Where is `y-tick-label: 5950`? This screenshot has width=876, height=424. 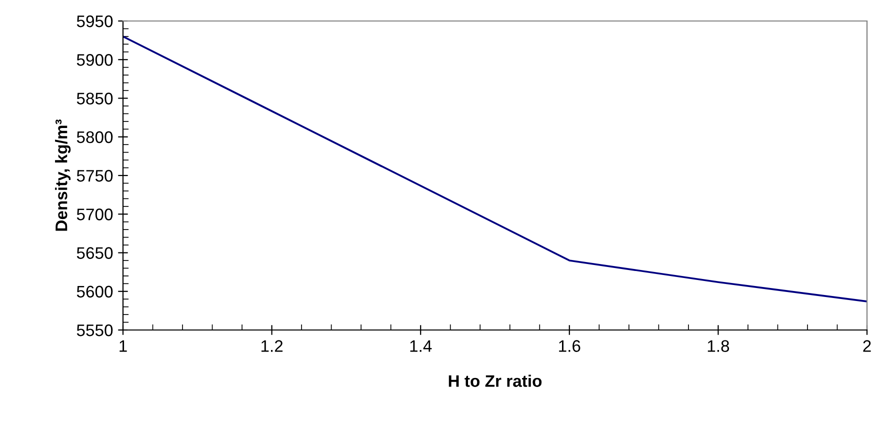
y-tick-label: 5950 is located at coordinates (94, 21).